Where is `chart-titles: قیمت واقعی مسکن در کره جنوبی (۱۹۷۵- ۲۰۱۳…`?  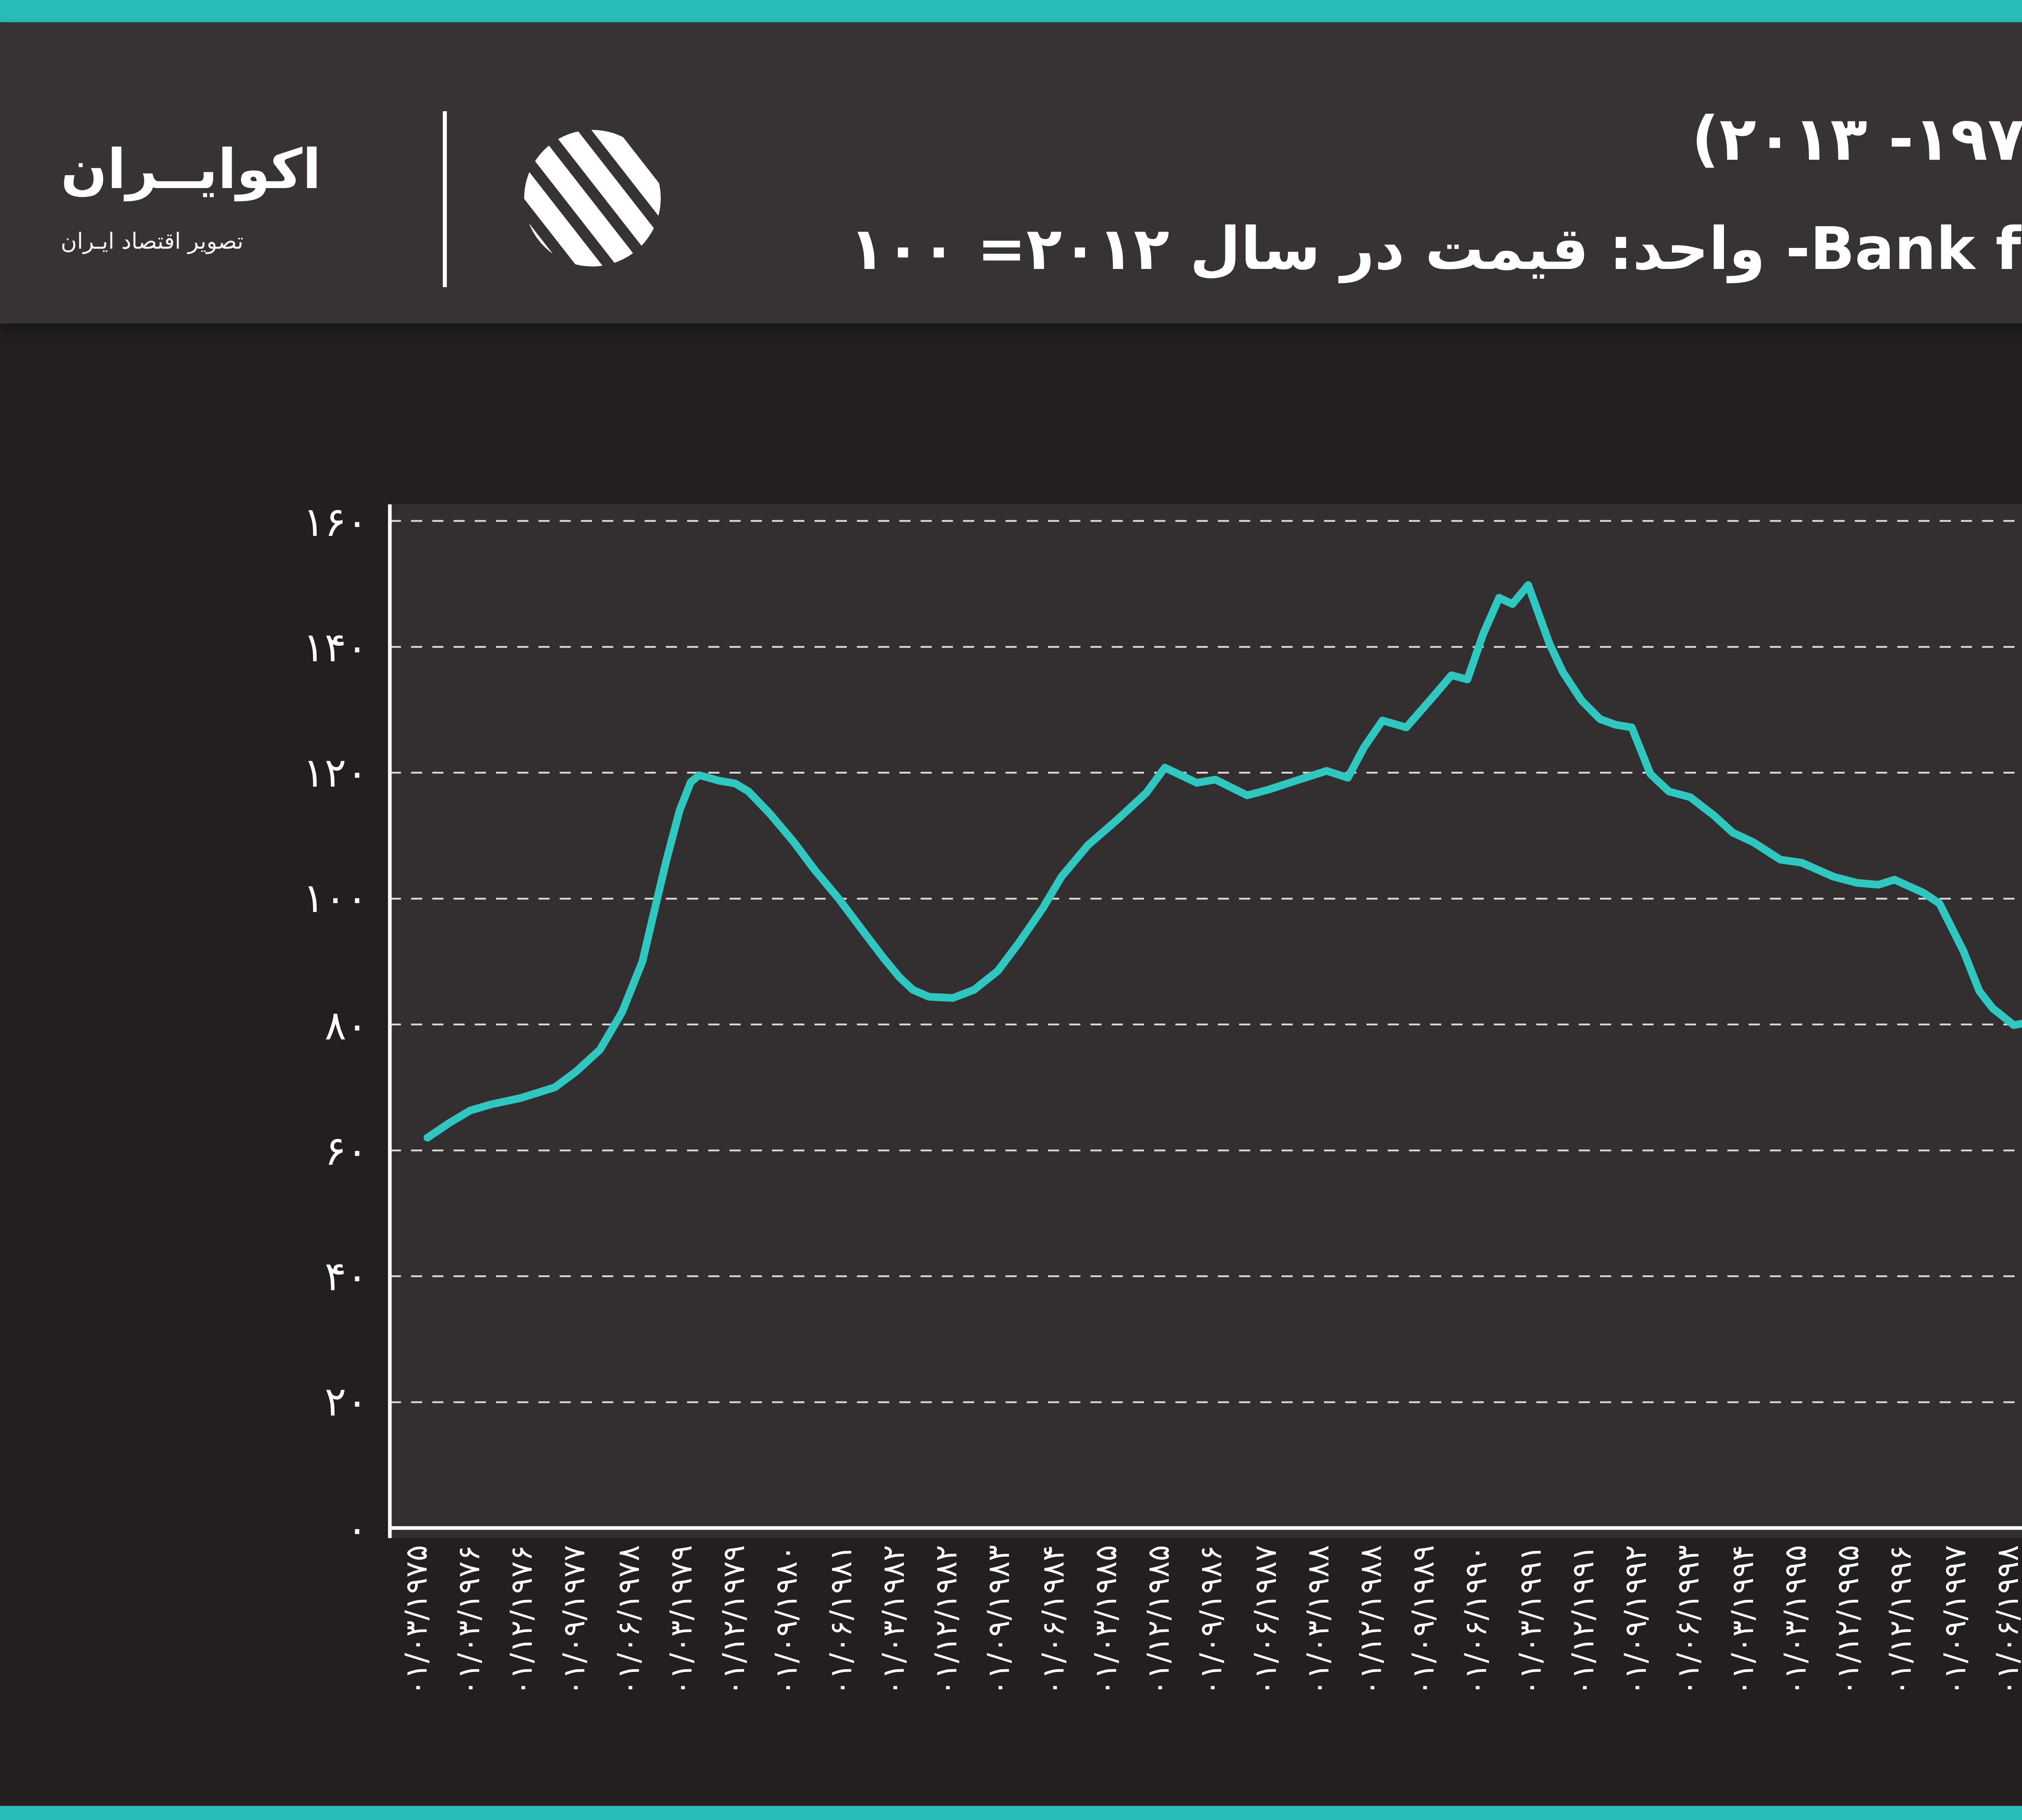 chart-titles: قیمت واقعی مسکن در کره جنوبی (۱۹۷۵- ۲۰۱۳… is located at coordinates (1435, 196).